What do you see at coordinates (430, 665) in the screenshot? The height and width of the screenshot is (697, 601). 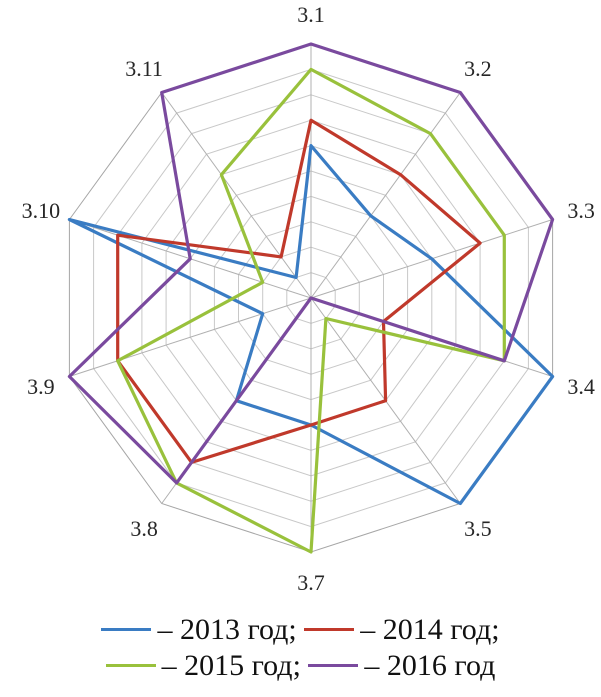 I see `legend-label-2016: – 2016 год` at bounding box center [430, 665].